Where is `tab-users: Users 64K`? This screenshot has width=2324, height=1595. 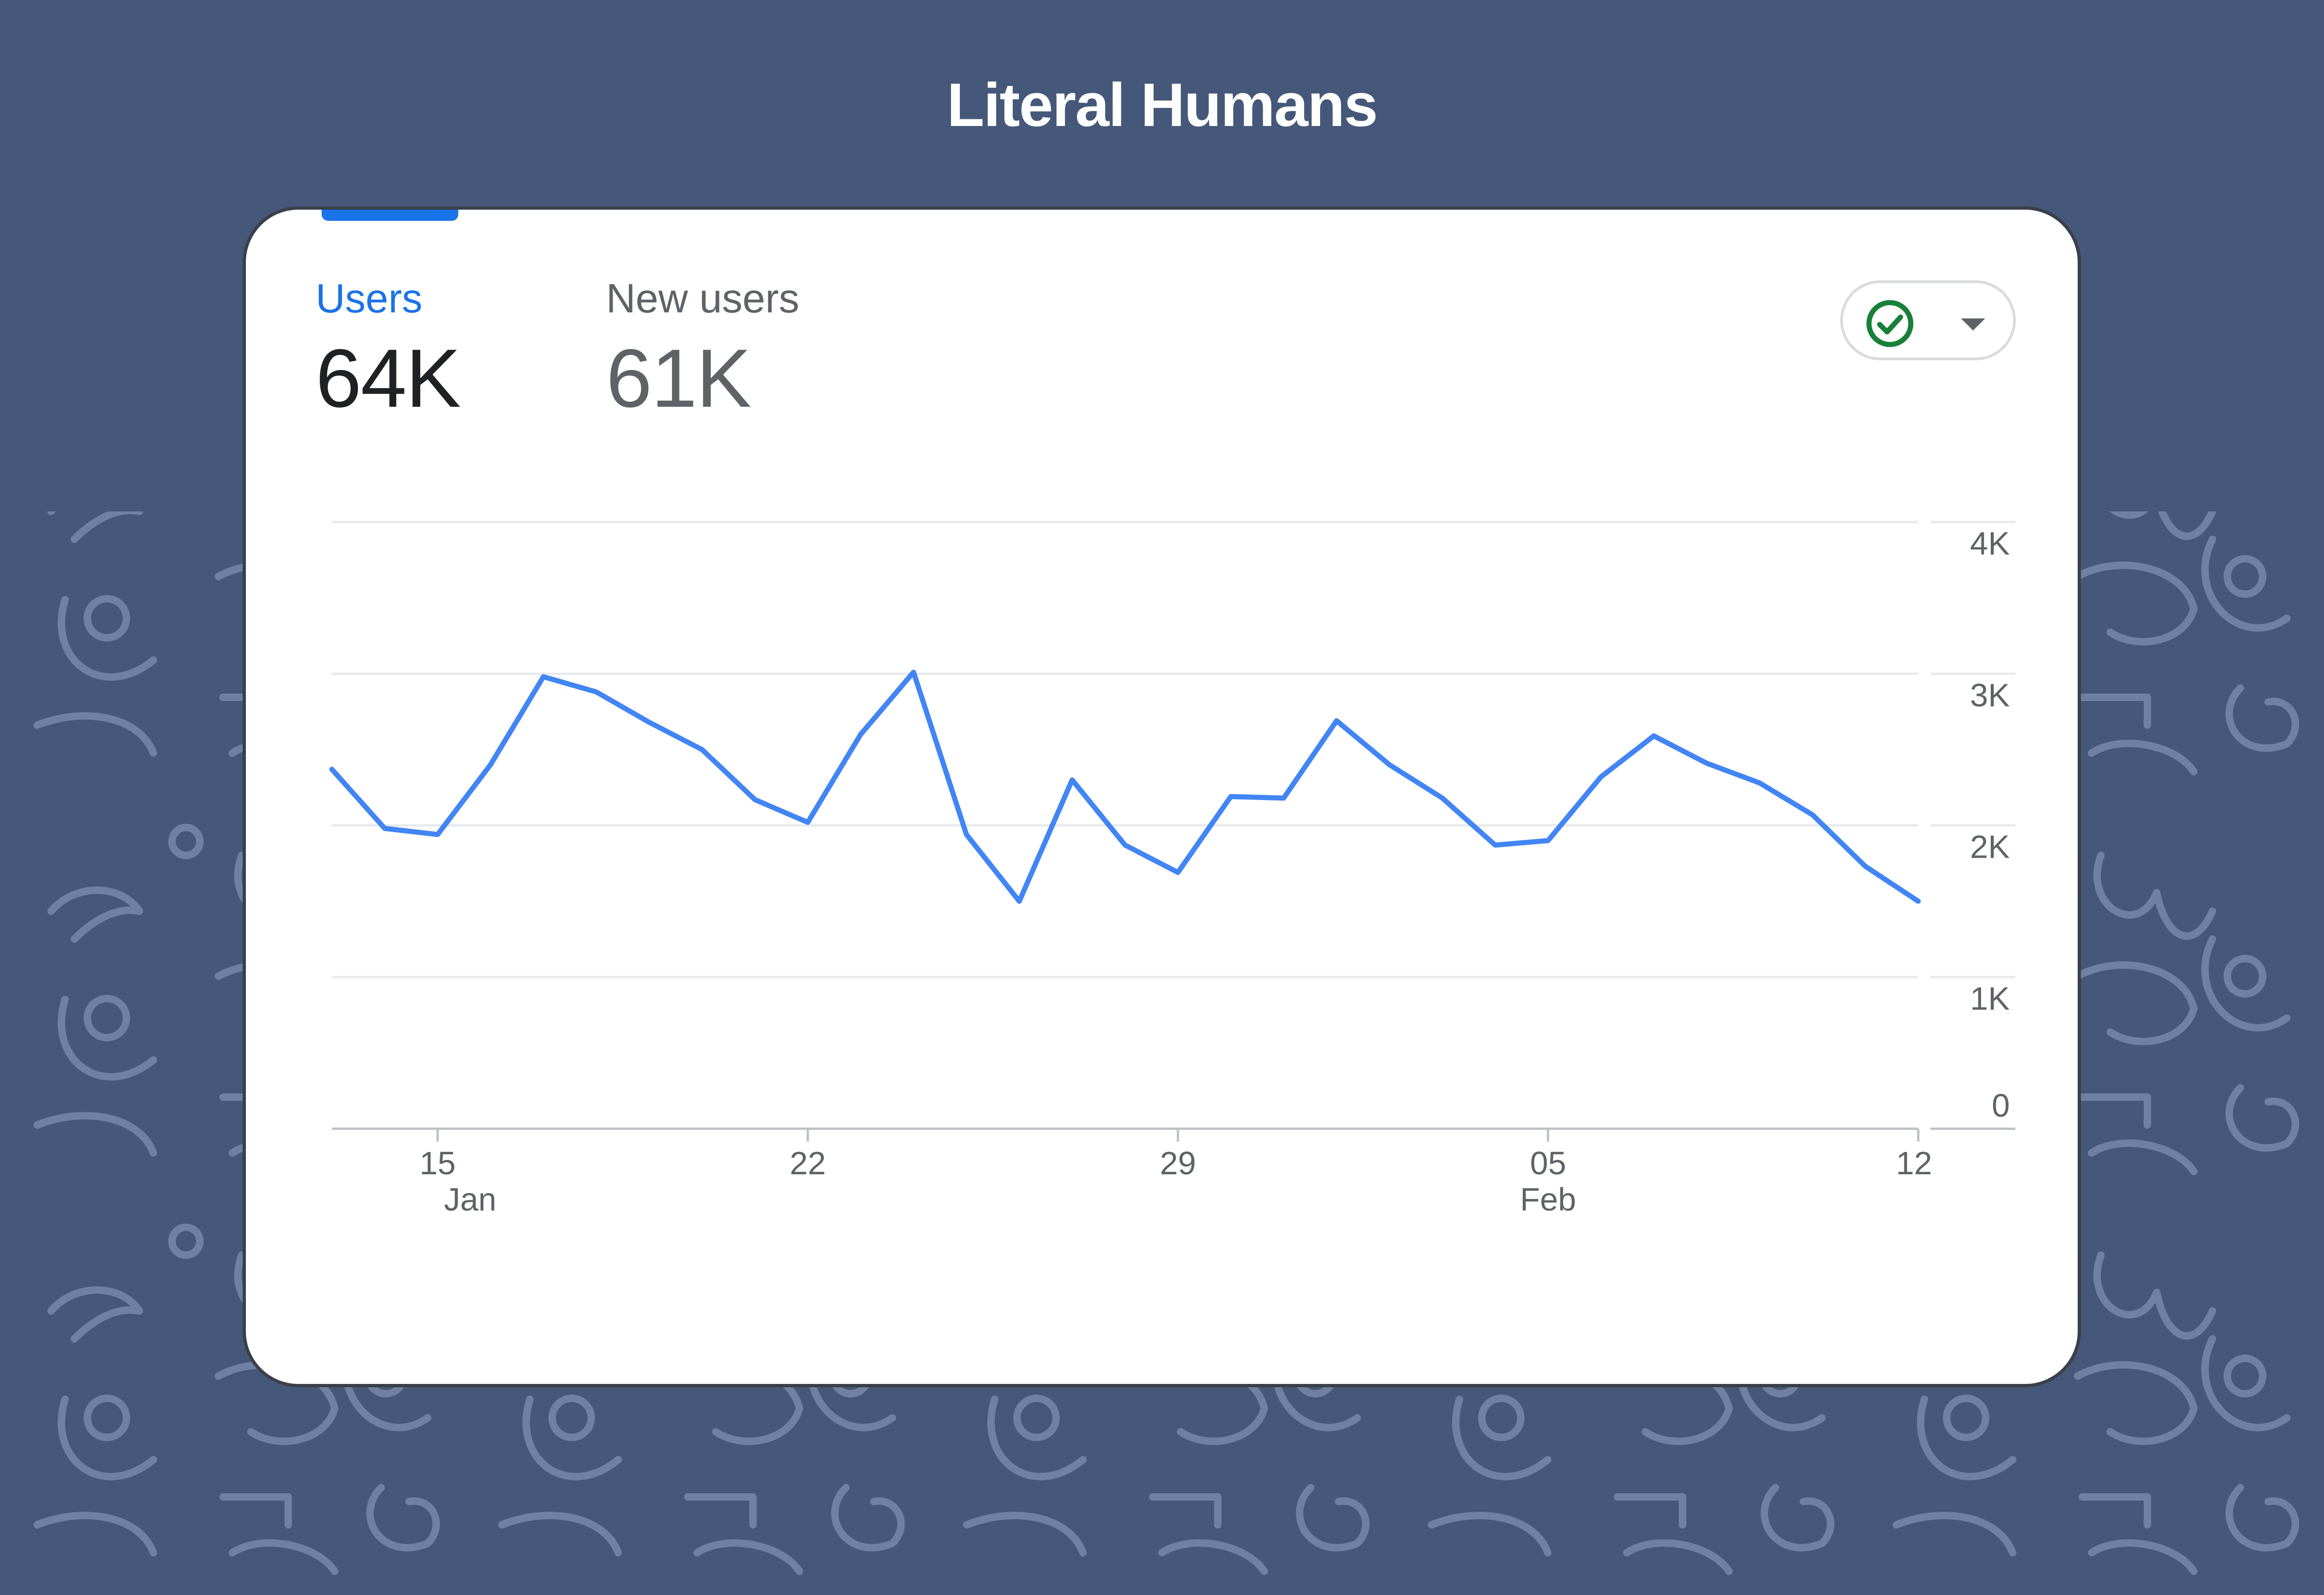 tab-users: Users 64K is located at coordinates (388, 350).